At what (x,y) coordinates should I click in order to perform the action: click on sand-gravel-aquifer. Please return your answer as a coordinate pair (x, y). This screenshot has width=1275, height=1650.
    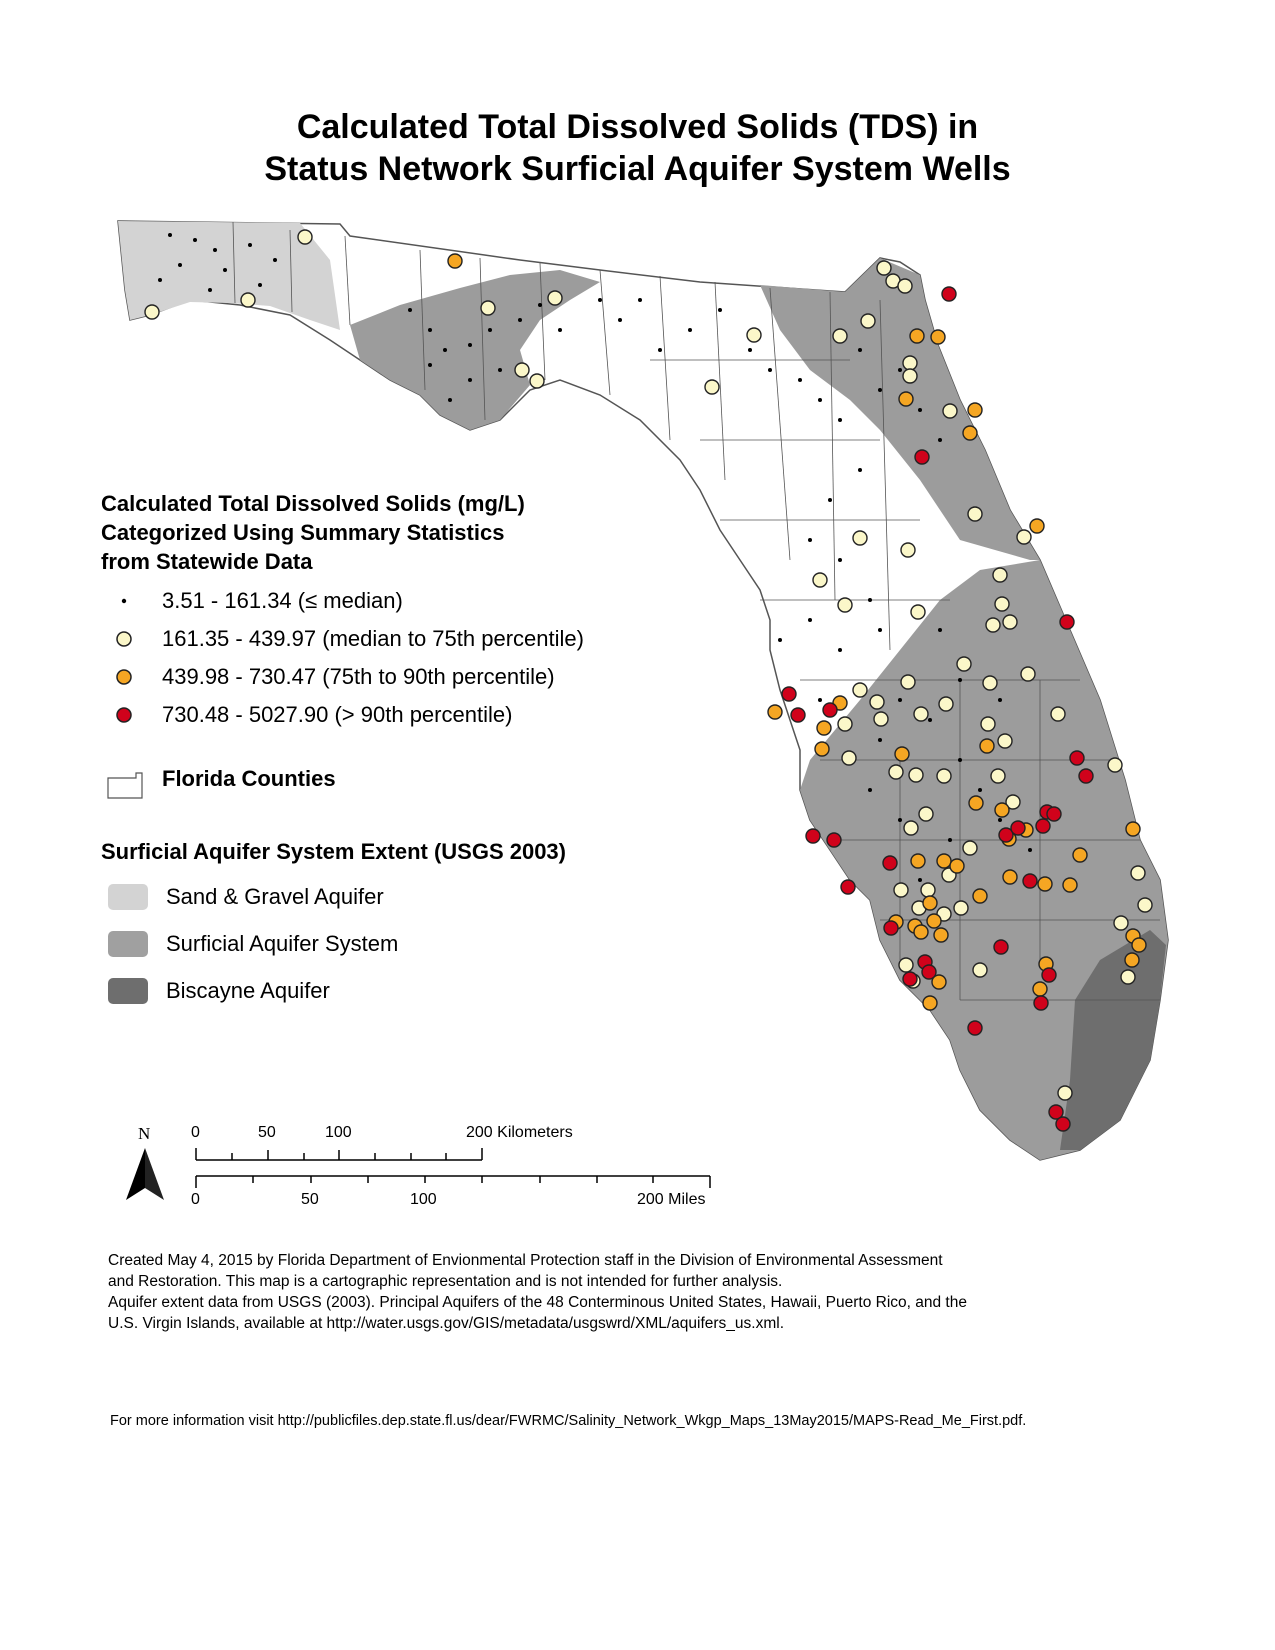
    Looking at the image, I should click on (229, 275).